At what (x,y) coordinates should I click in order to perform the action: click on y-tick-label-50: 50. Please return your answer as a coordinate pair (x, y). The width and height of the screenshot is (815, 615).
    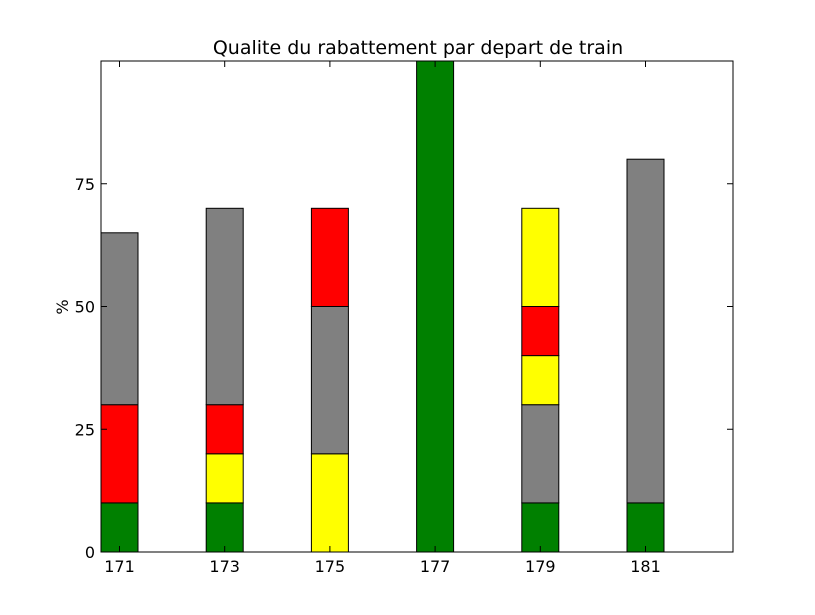
    Looking at the image, I should click on (85, 307).